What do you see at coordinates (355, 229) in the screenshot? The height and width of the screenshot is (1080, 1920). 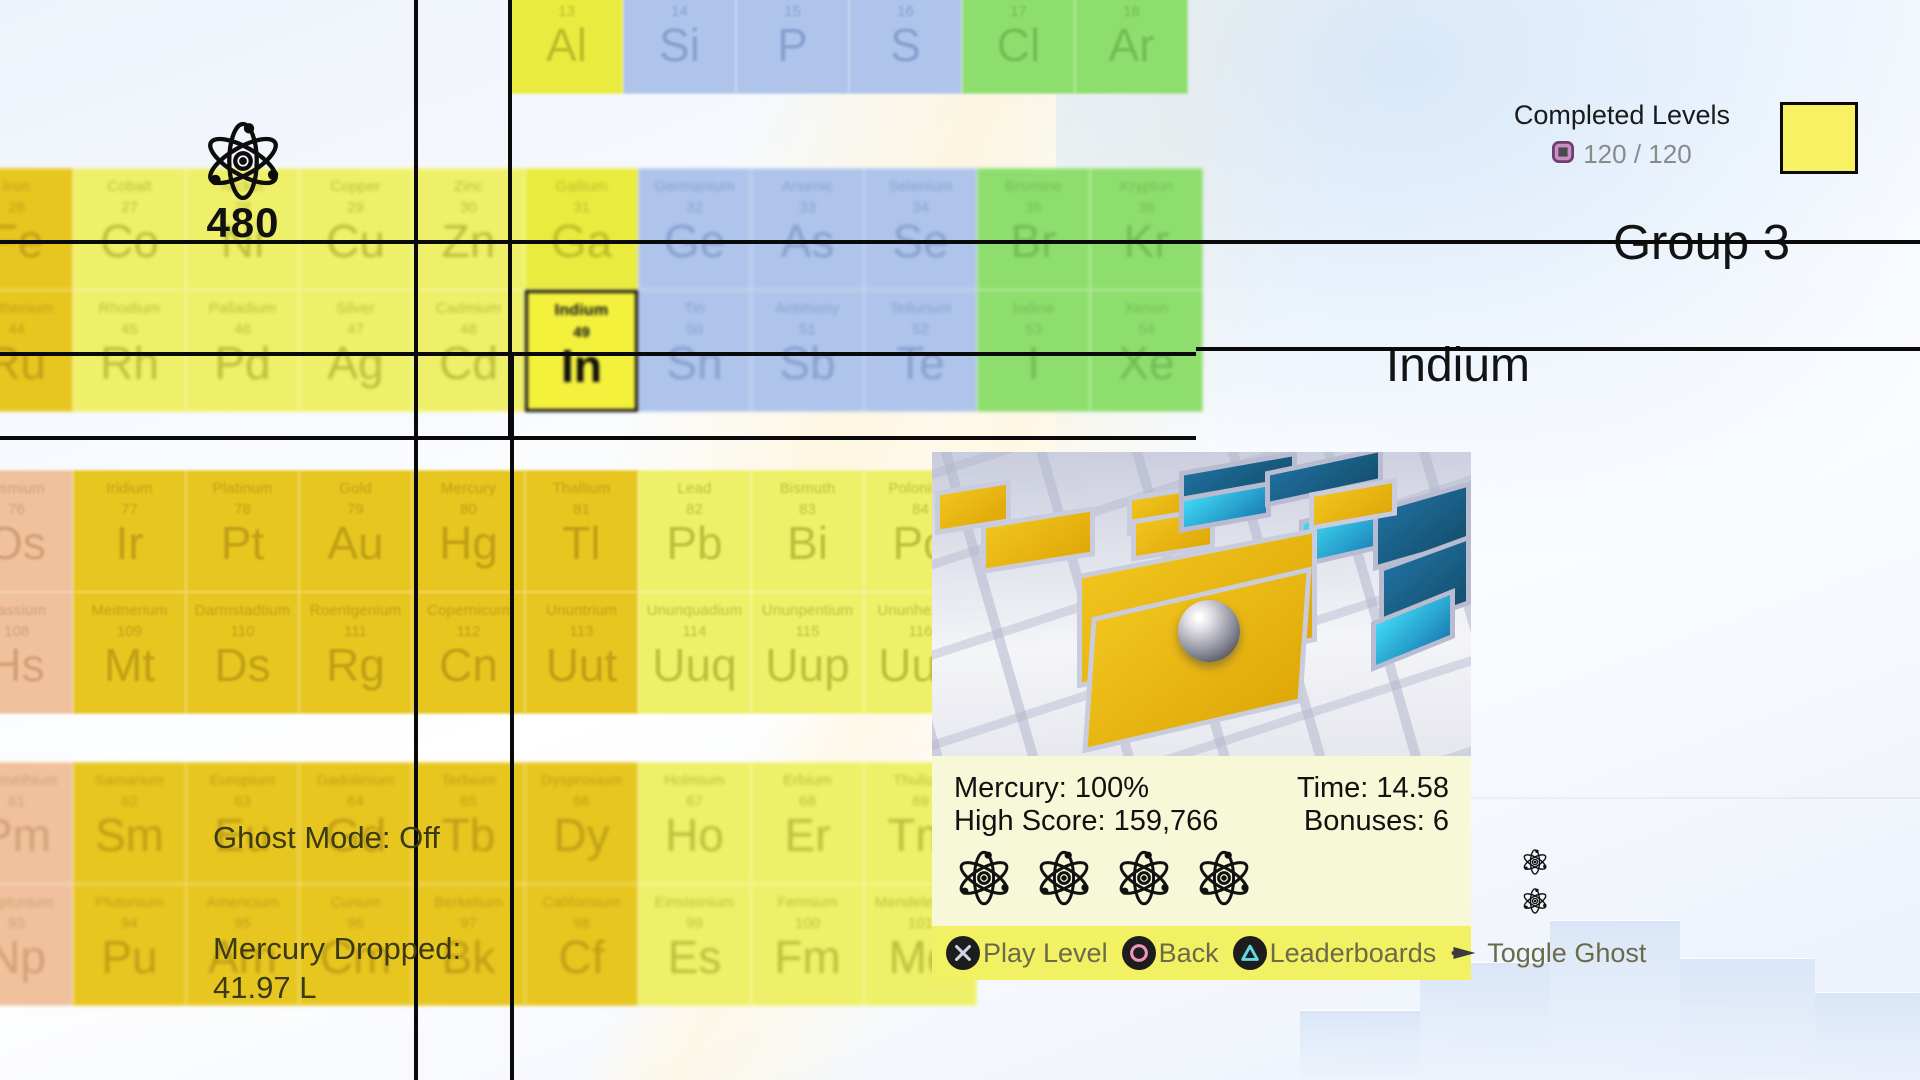 I see `element-cell-cu: Copper 29 Cu` at bounding box center [355, 229].